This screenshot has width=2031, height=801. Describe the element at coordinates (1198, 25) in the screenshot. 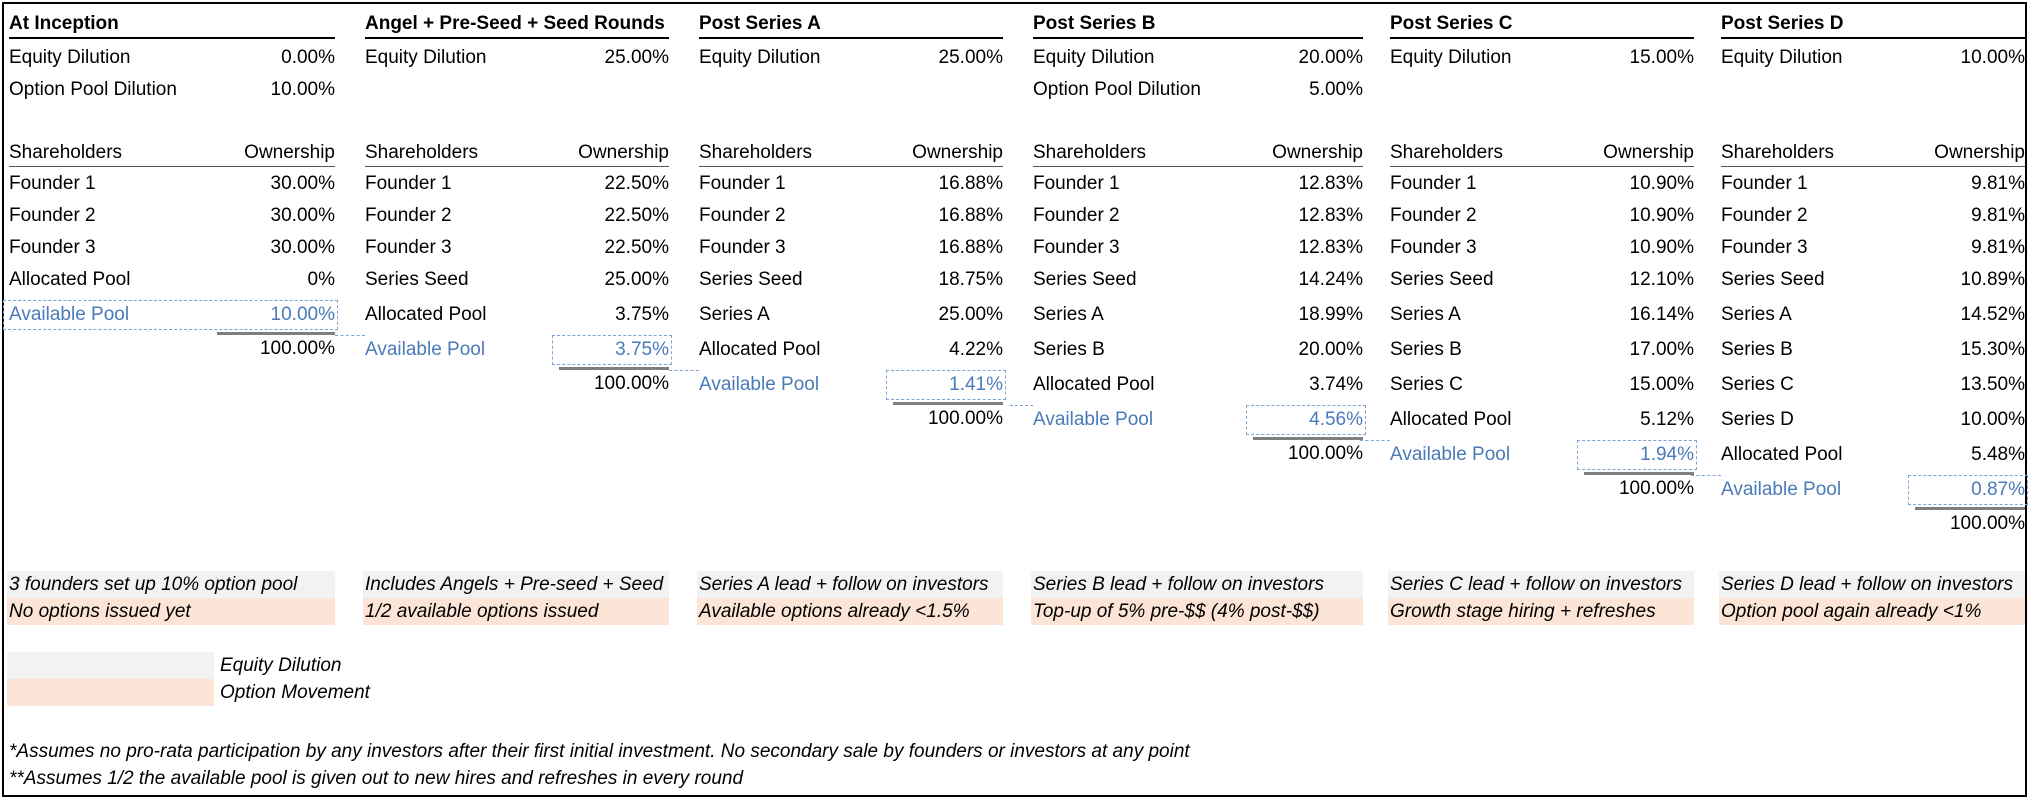

I see `round-title: Post Series B` at that location.